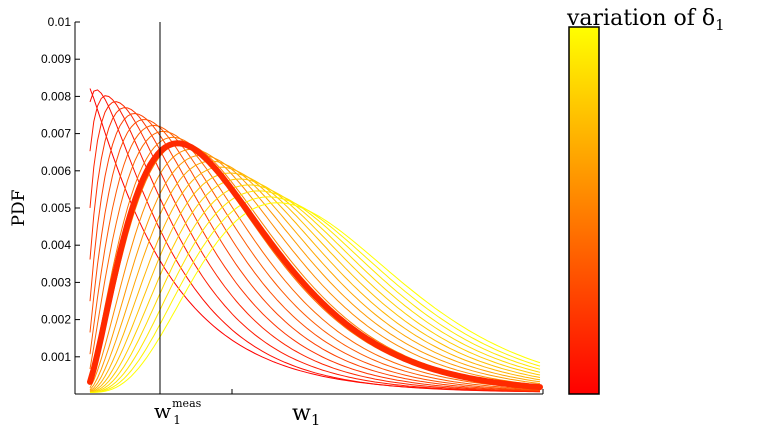 Image resolution: width=760 pixels, height=429 pixels. What do you see at coordinates (56, 171) in the screenshot?
I see `y-tick-label: 0.006` at bounding box center [56, 171].